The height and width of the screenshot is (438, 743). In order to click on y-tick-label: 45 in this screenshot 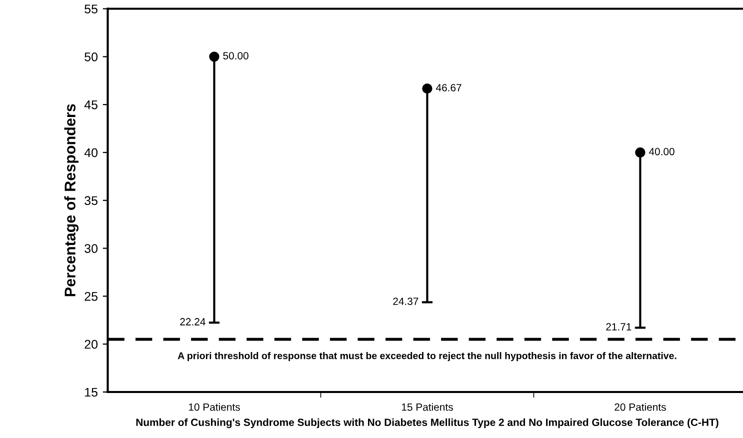, I will do `click(91, 105)`.